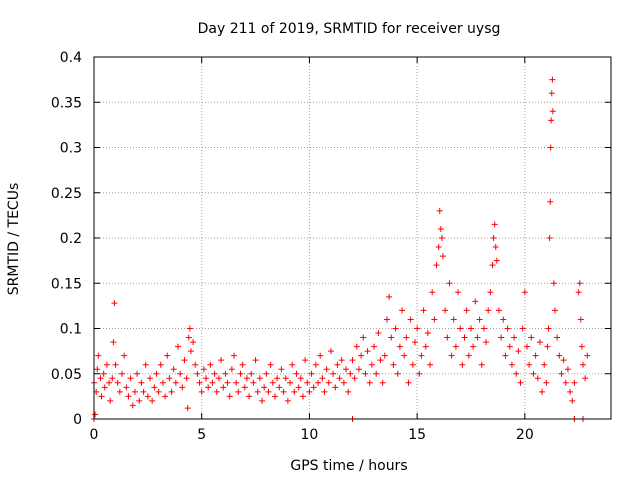  Describe the element at coordinates (71, 239) in the screenshot. I see `y-tick-label: 0.2` at that location.